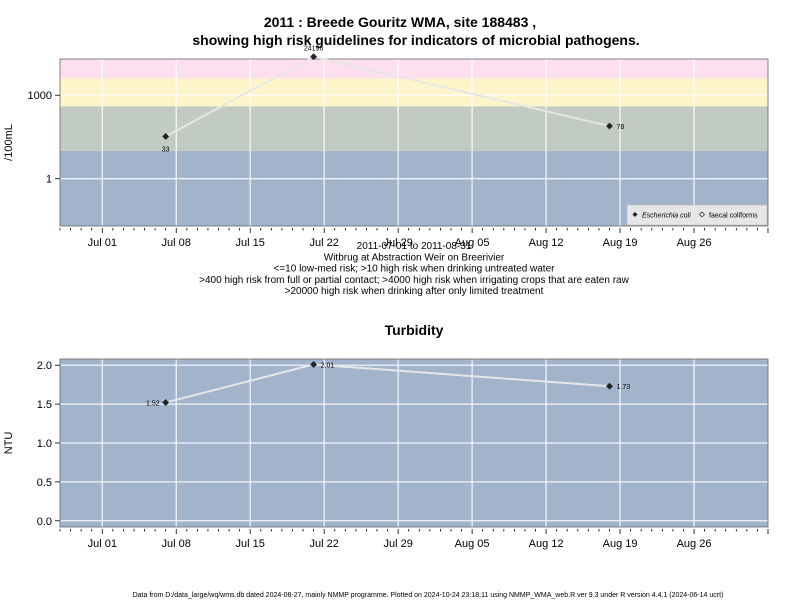  Describe the element at coordinates (44, 483) in the screenshot. I see `y-tick-label: 0.5` at that location.